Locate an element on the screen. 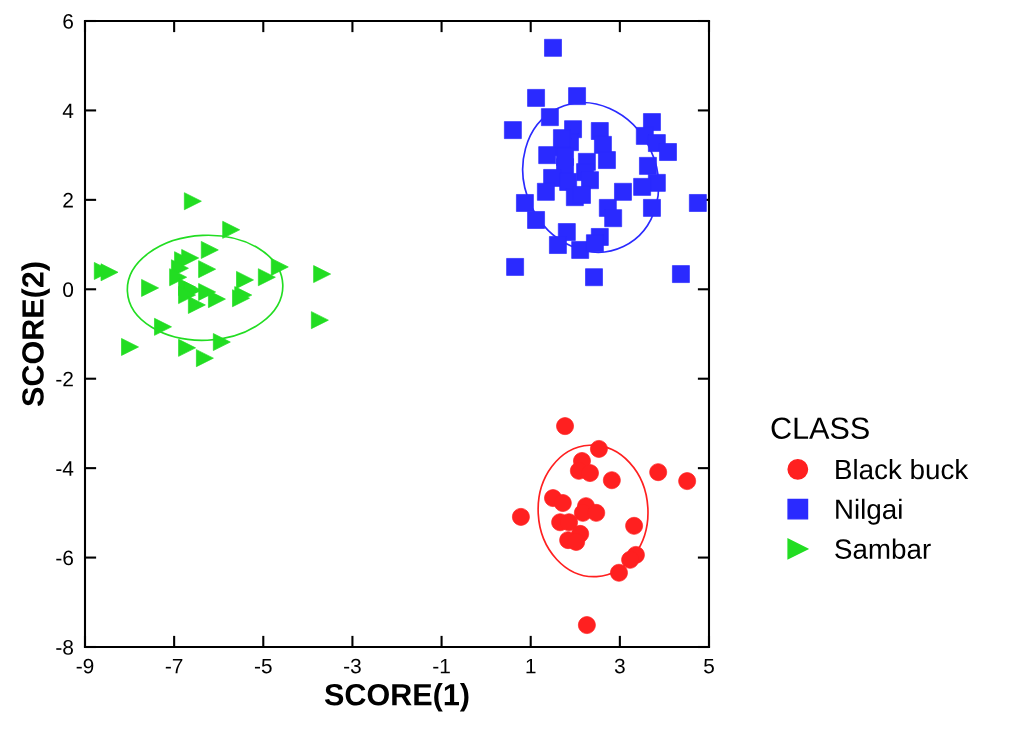  legend-label: Sambar is located at coordinates (883, 548).